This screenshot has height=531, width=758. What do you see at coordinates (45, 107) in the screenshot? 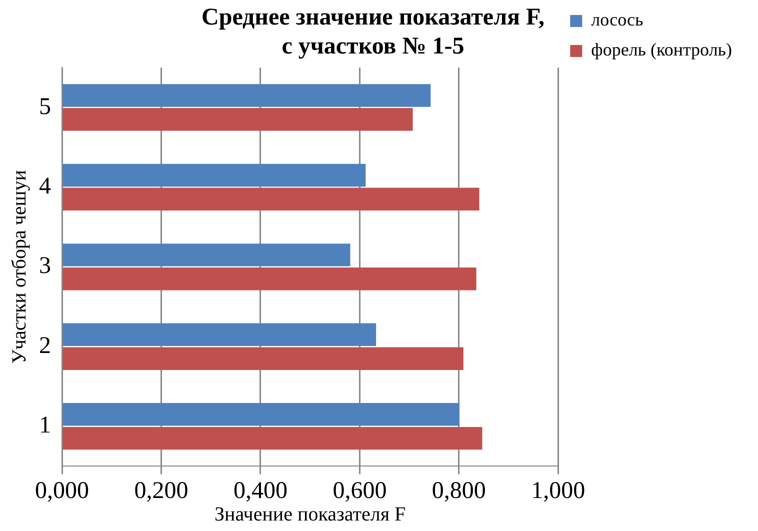
I see `y-tick-label: 5` at bounding box center [45, 107].